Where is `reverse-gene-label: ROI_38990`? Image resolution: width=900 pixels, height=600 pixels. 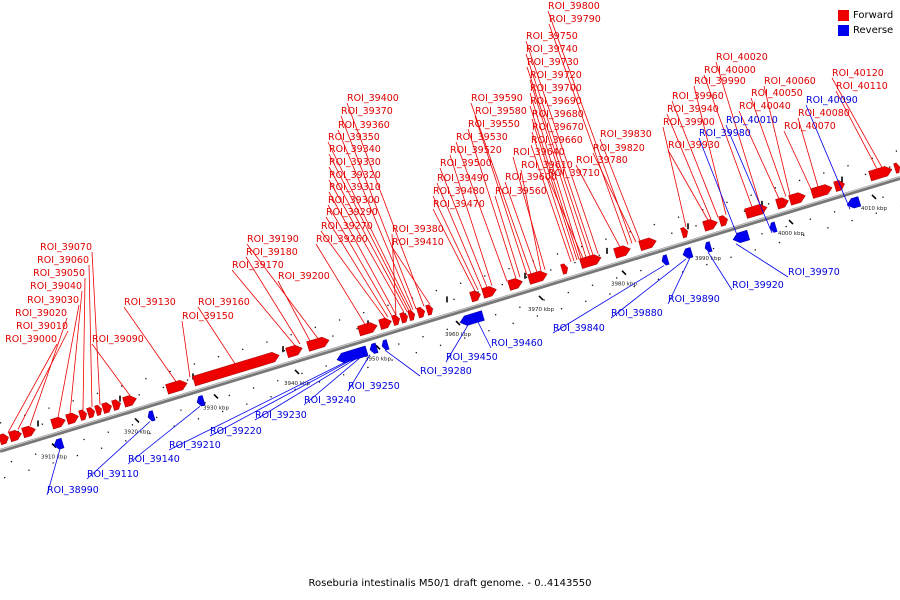 reverse-gene-label: ROI_38990 is located at coordinates (73, 490).